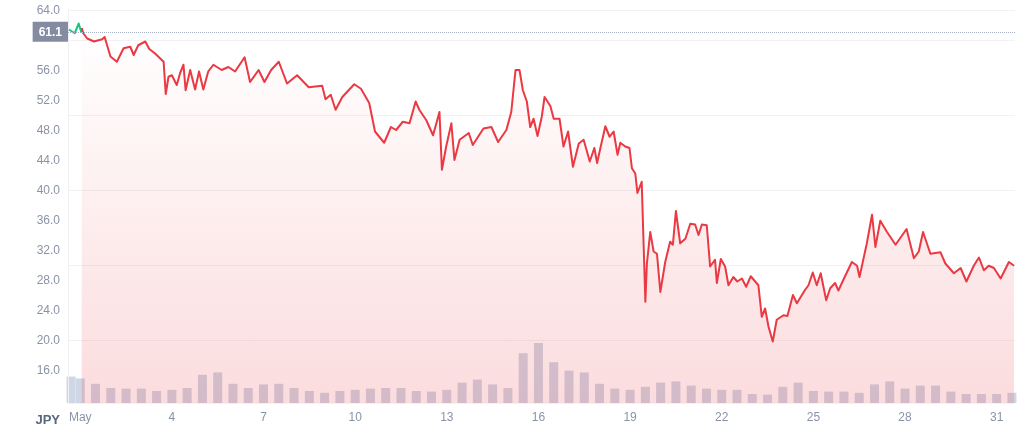 Image resolution: width=1024 pixels, height=427 pixels. What do you see at coordinates (48, 370) in the screenshot?
I see `y-tick-label: 16.0` at bounding box center [48, 370].